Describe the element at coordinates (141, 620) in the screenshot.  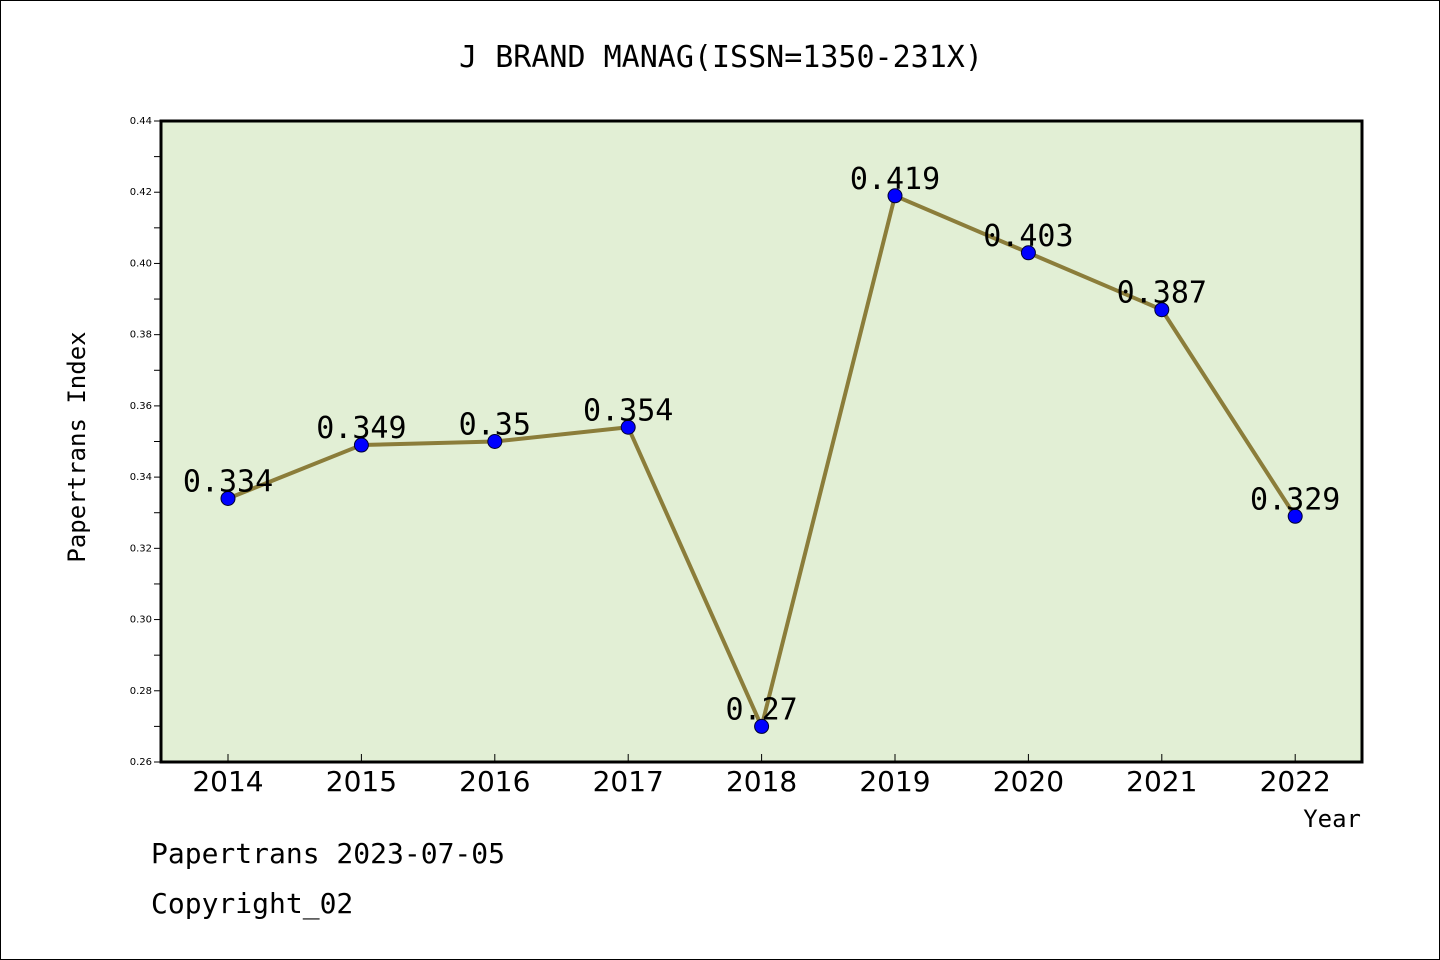
I see `y-tick-label: 0.30` at that location.